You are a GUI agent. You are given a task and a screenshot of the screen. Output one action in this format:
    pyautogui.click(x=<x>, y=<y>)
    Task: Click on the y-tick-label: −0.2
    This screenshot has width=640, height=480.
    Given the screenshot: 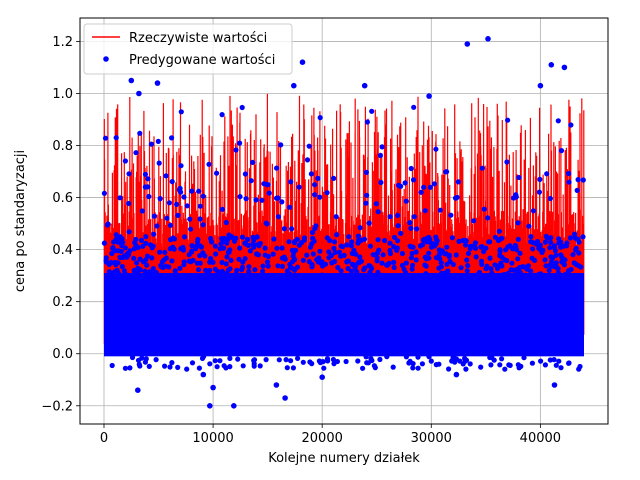 What is the action you would take?
    pyautogui.click(x=57, y=406)
    